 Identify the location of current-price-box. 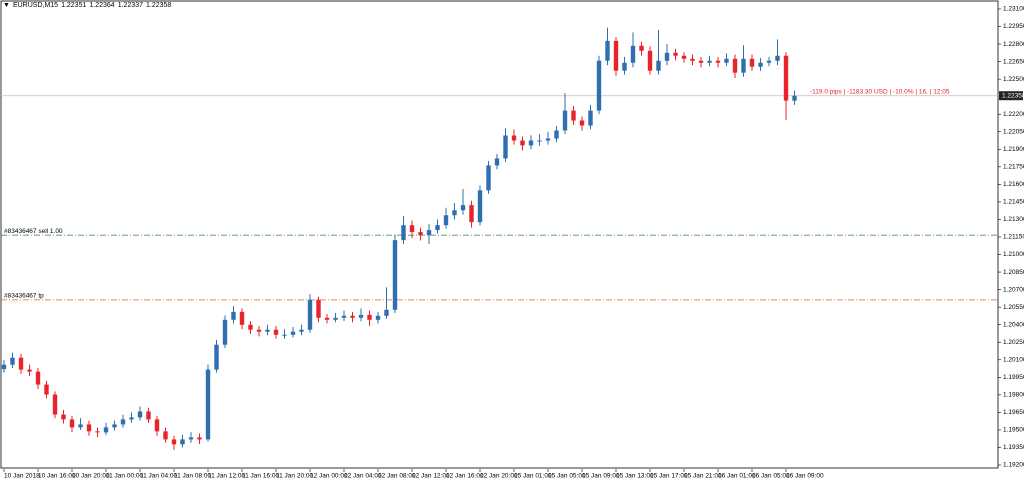
(1011, 96).